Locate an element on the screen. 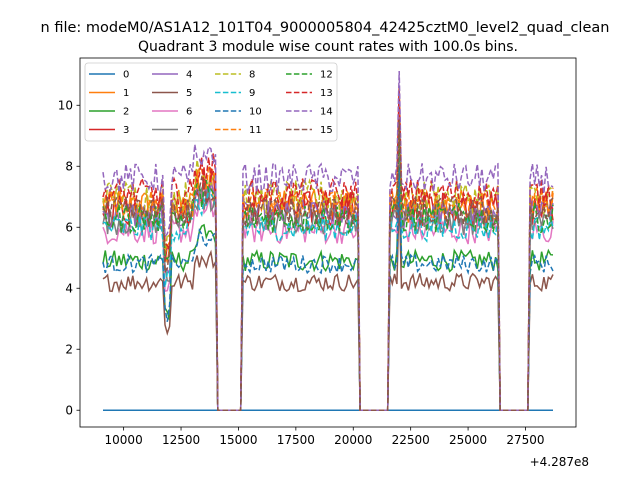 Image resolution: width=640 pixels, height=480 pixels. y-tick-label: 6 is located at coordinates (69, 228).